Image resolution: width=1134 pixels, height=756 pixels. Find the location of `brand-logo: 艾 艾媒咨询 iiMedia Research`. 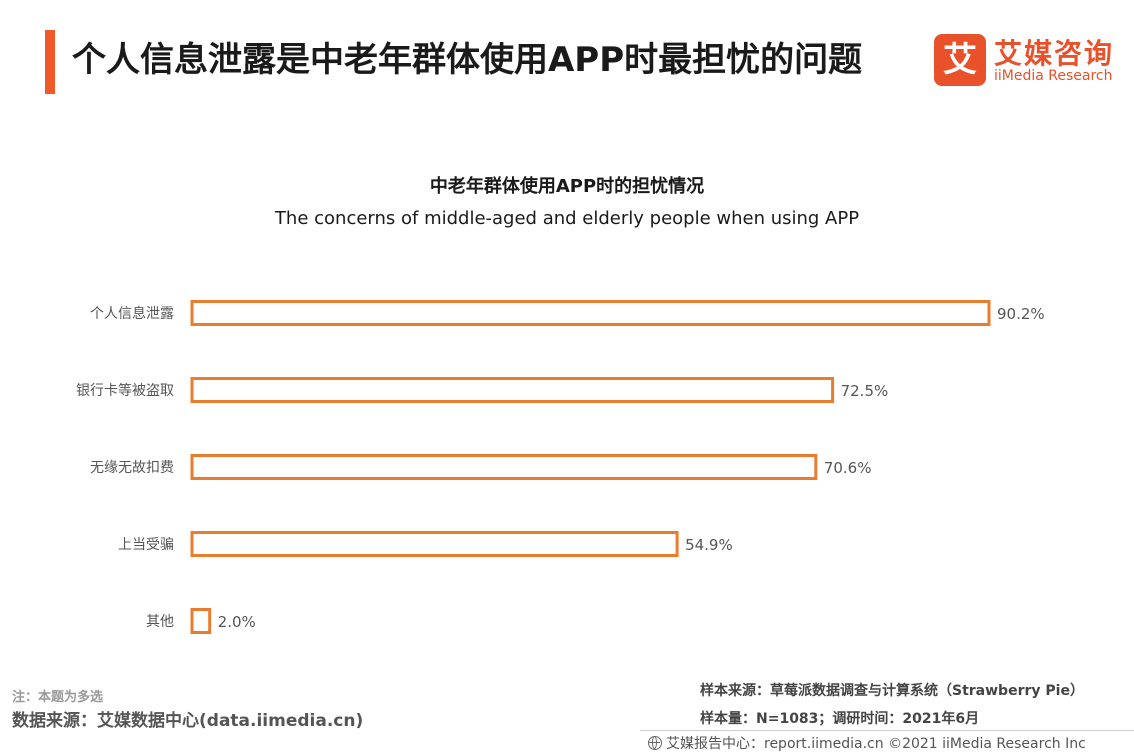

brand-logo: 艾 艾媒咨询 iiMedia Research is located at coordinates (1029, 62).